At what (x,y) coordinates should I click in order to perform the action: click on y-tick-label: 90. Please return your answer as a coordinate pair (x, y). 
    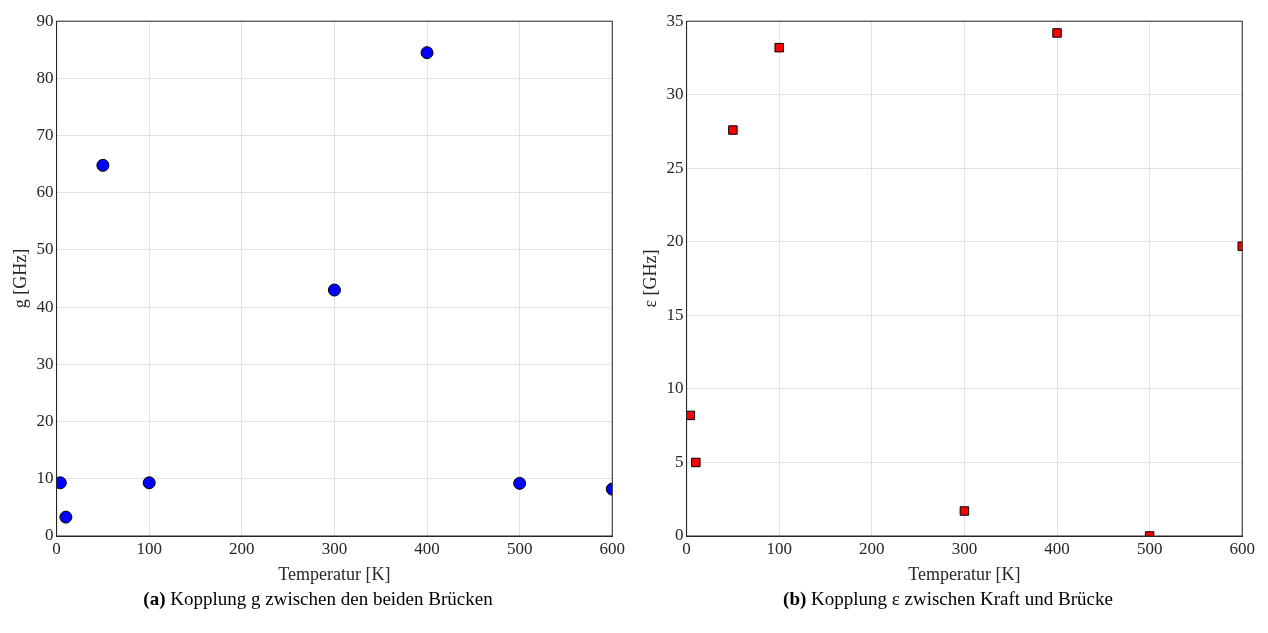
    Looking at the image, I should click on (45, 20).